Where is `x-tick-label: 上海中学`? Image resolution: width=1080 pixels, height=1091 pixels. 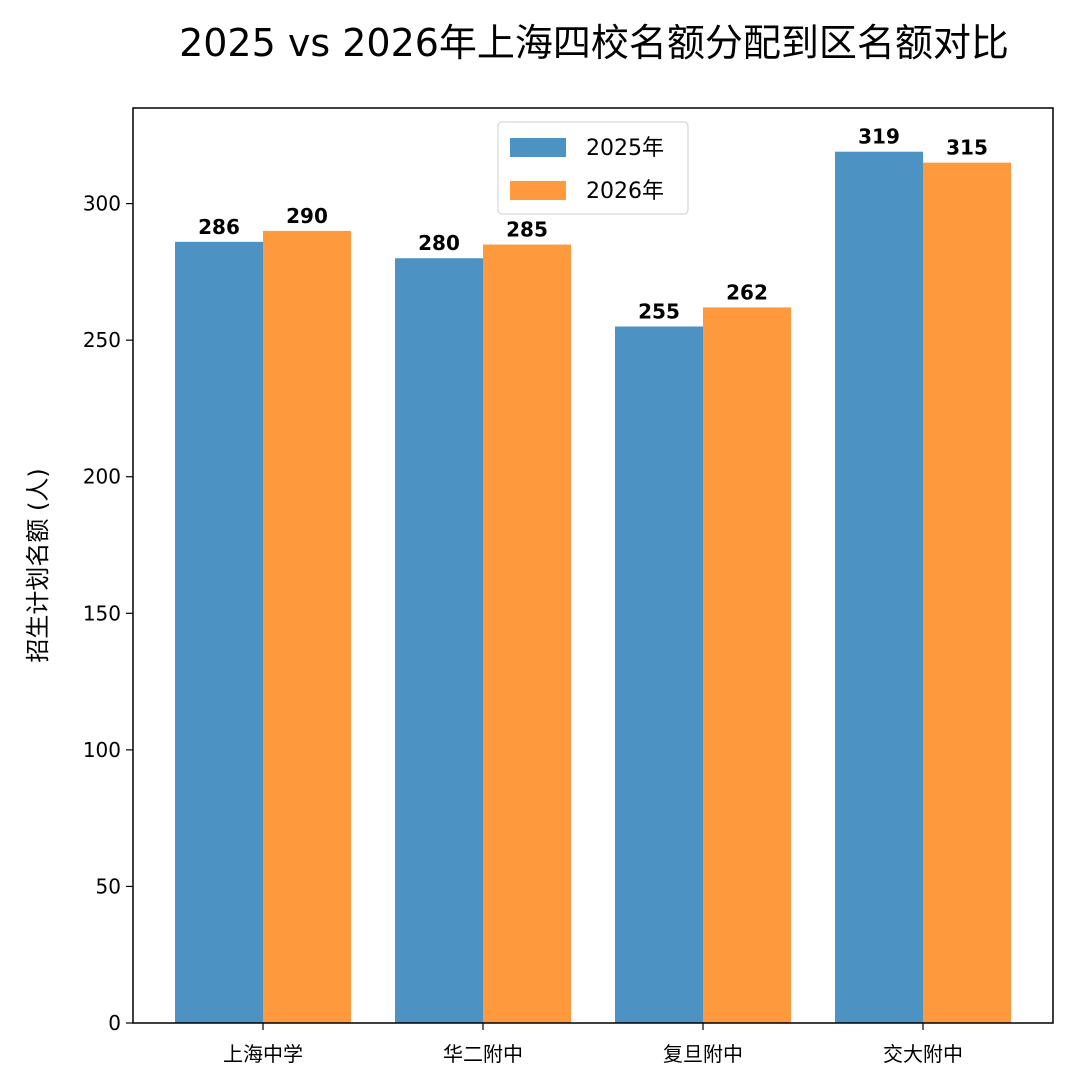
x-tick-label: 上海中学 is located at coordinates (263, 1054).